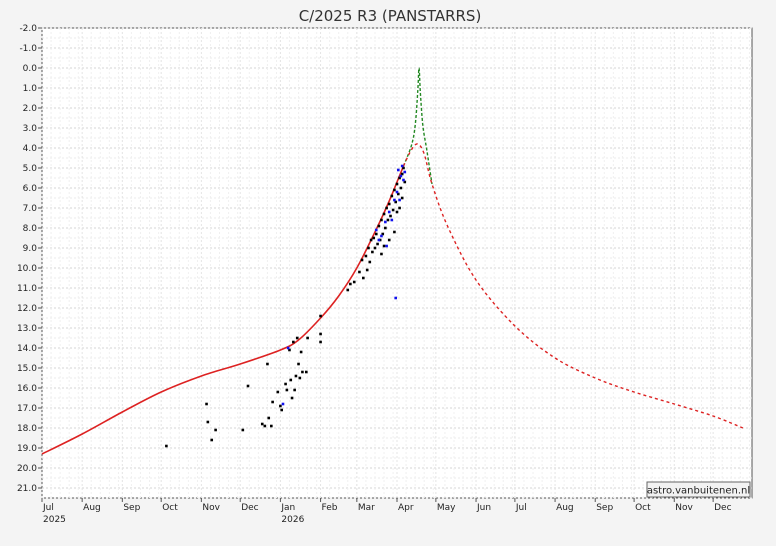 This screenshot has width=776, height=546. I want to click on credit-box, so click(698, 489).